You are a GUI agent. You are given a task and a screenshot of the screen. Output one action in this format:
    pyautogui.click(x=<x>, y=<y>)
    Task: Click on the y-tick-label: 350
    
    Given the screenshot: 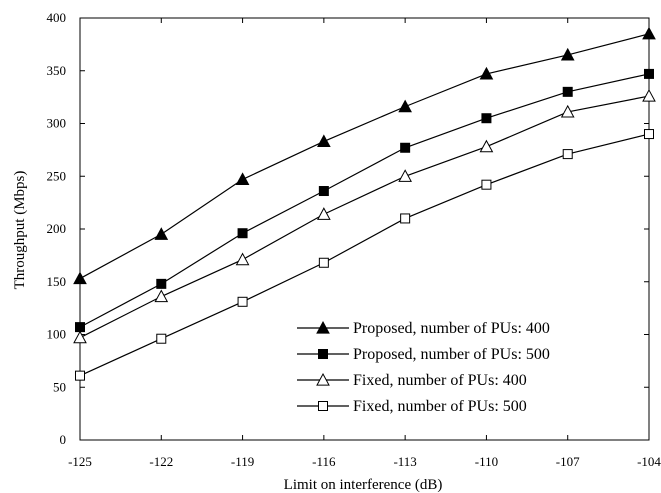 What is the action you would take?
    pyautogui.click(x=57, y=70)
    